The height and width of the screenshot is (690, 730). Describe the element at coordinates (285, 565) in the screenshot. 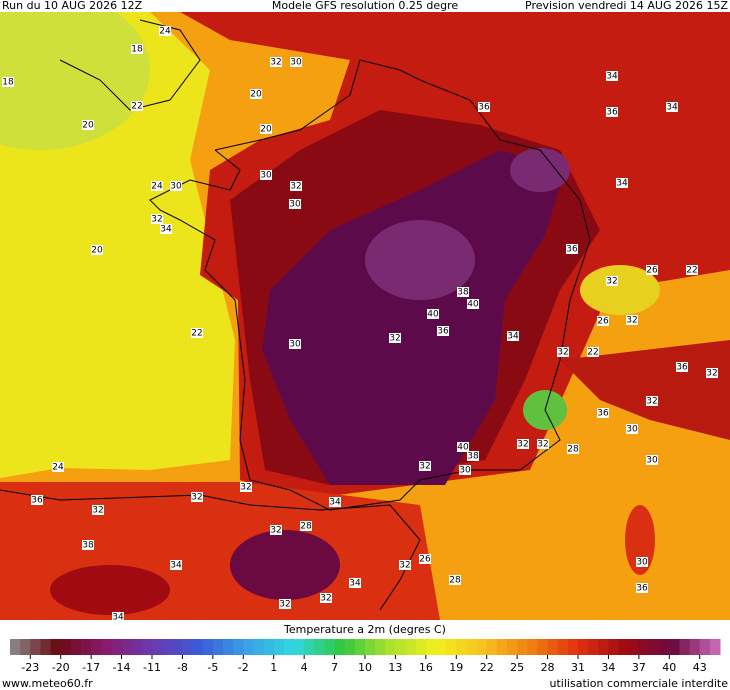

I see `spain-hot` at that location.